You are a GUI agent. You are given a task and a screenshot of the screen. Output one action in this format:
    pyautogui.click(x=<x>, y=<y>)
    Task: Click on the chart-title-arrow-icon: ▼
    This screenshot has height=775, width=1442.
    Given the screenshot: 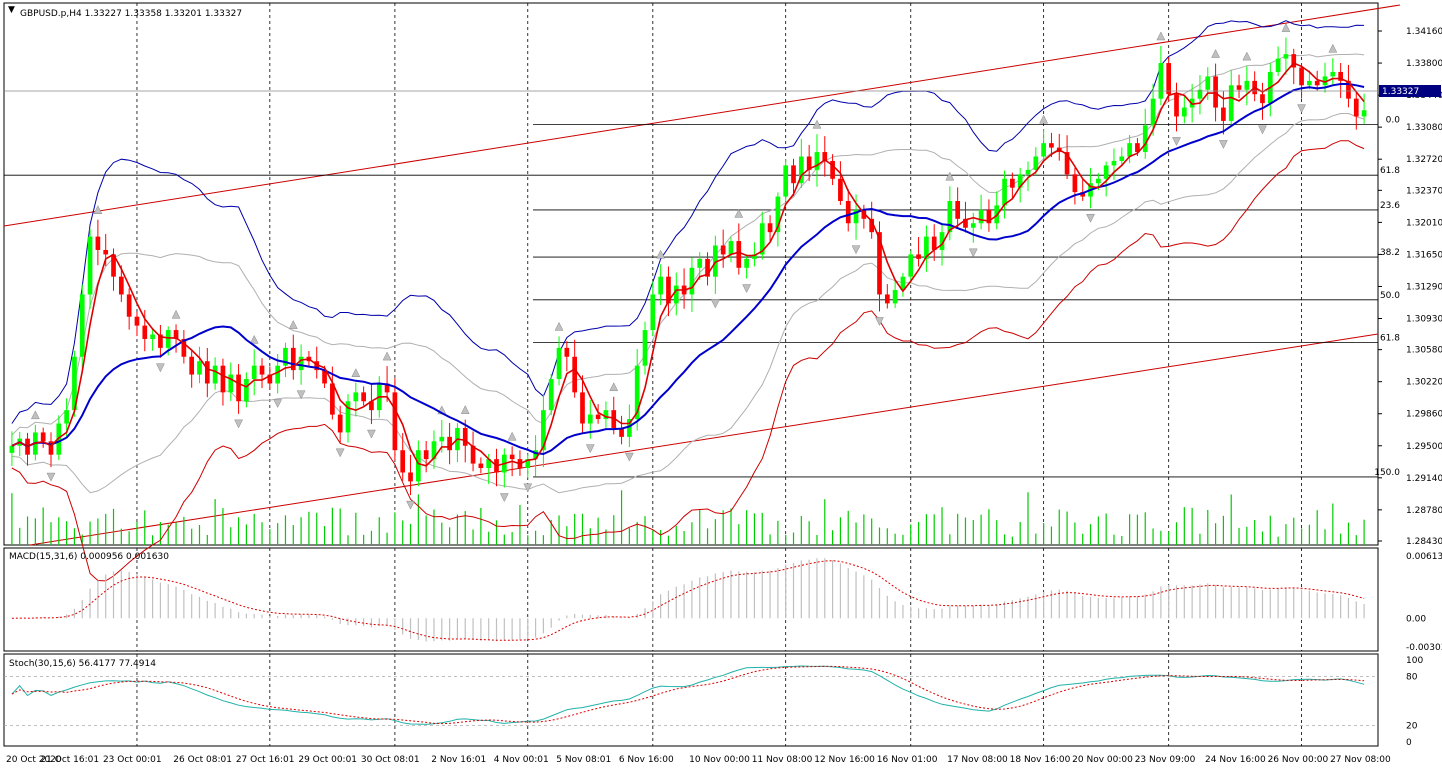 What is the action you would take?
    pyautogui.click(x=11, y=10)
    